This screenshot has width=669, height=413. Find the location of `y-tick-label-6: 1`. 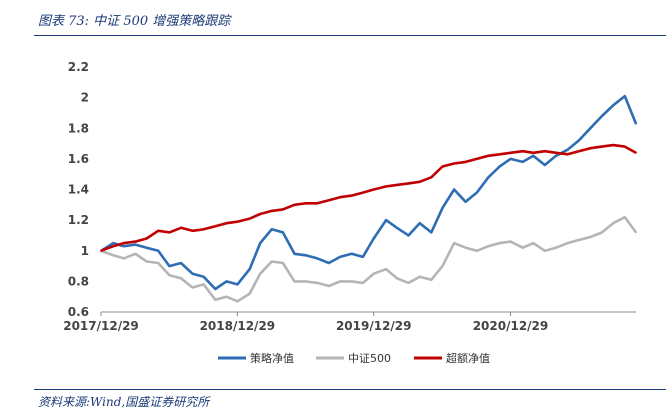

y-tick-label-6: 1 is located at coordinates (85, 251).